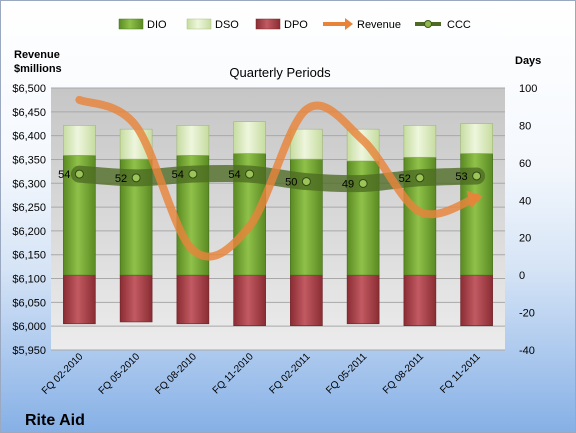 The image size is (576, 433). What do you see at coordinates (525, 201) in the screenshot?
I see `right-tick-label: 40` at bounding box center [525, 201].